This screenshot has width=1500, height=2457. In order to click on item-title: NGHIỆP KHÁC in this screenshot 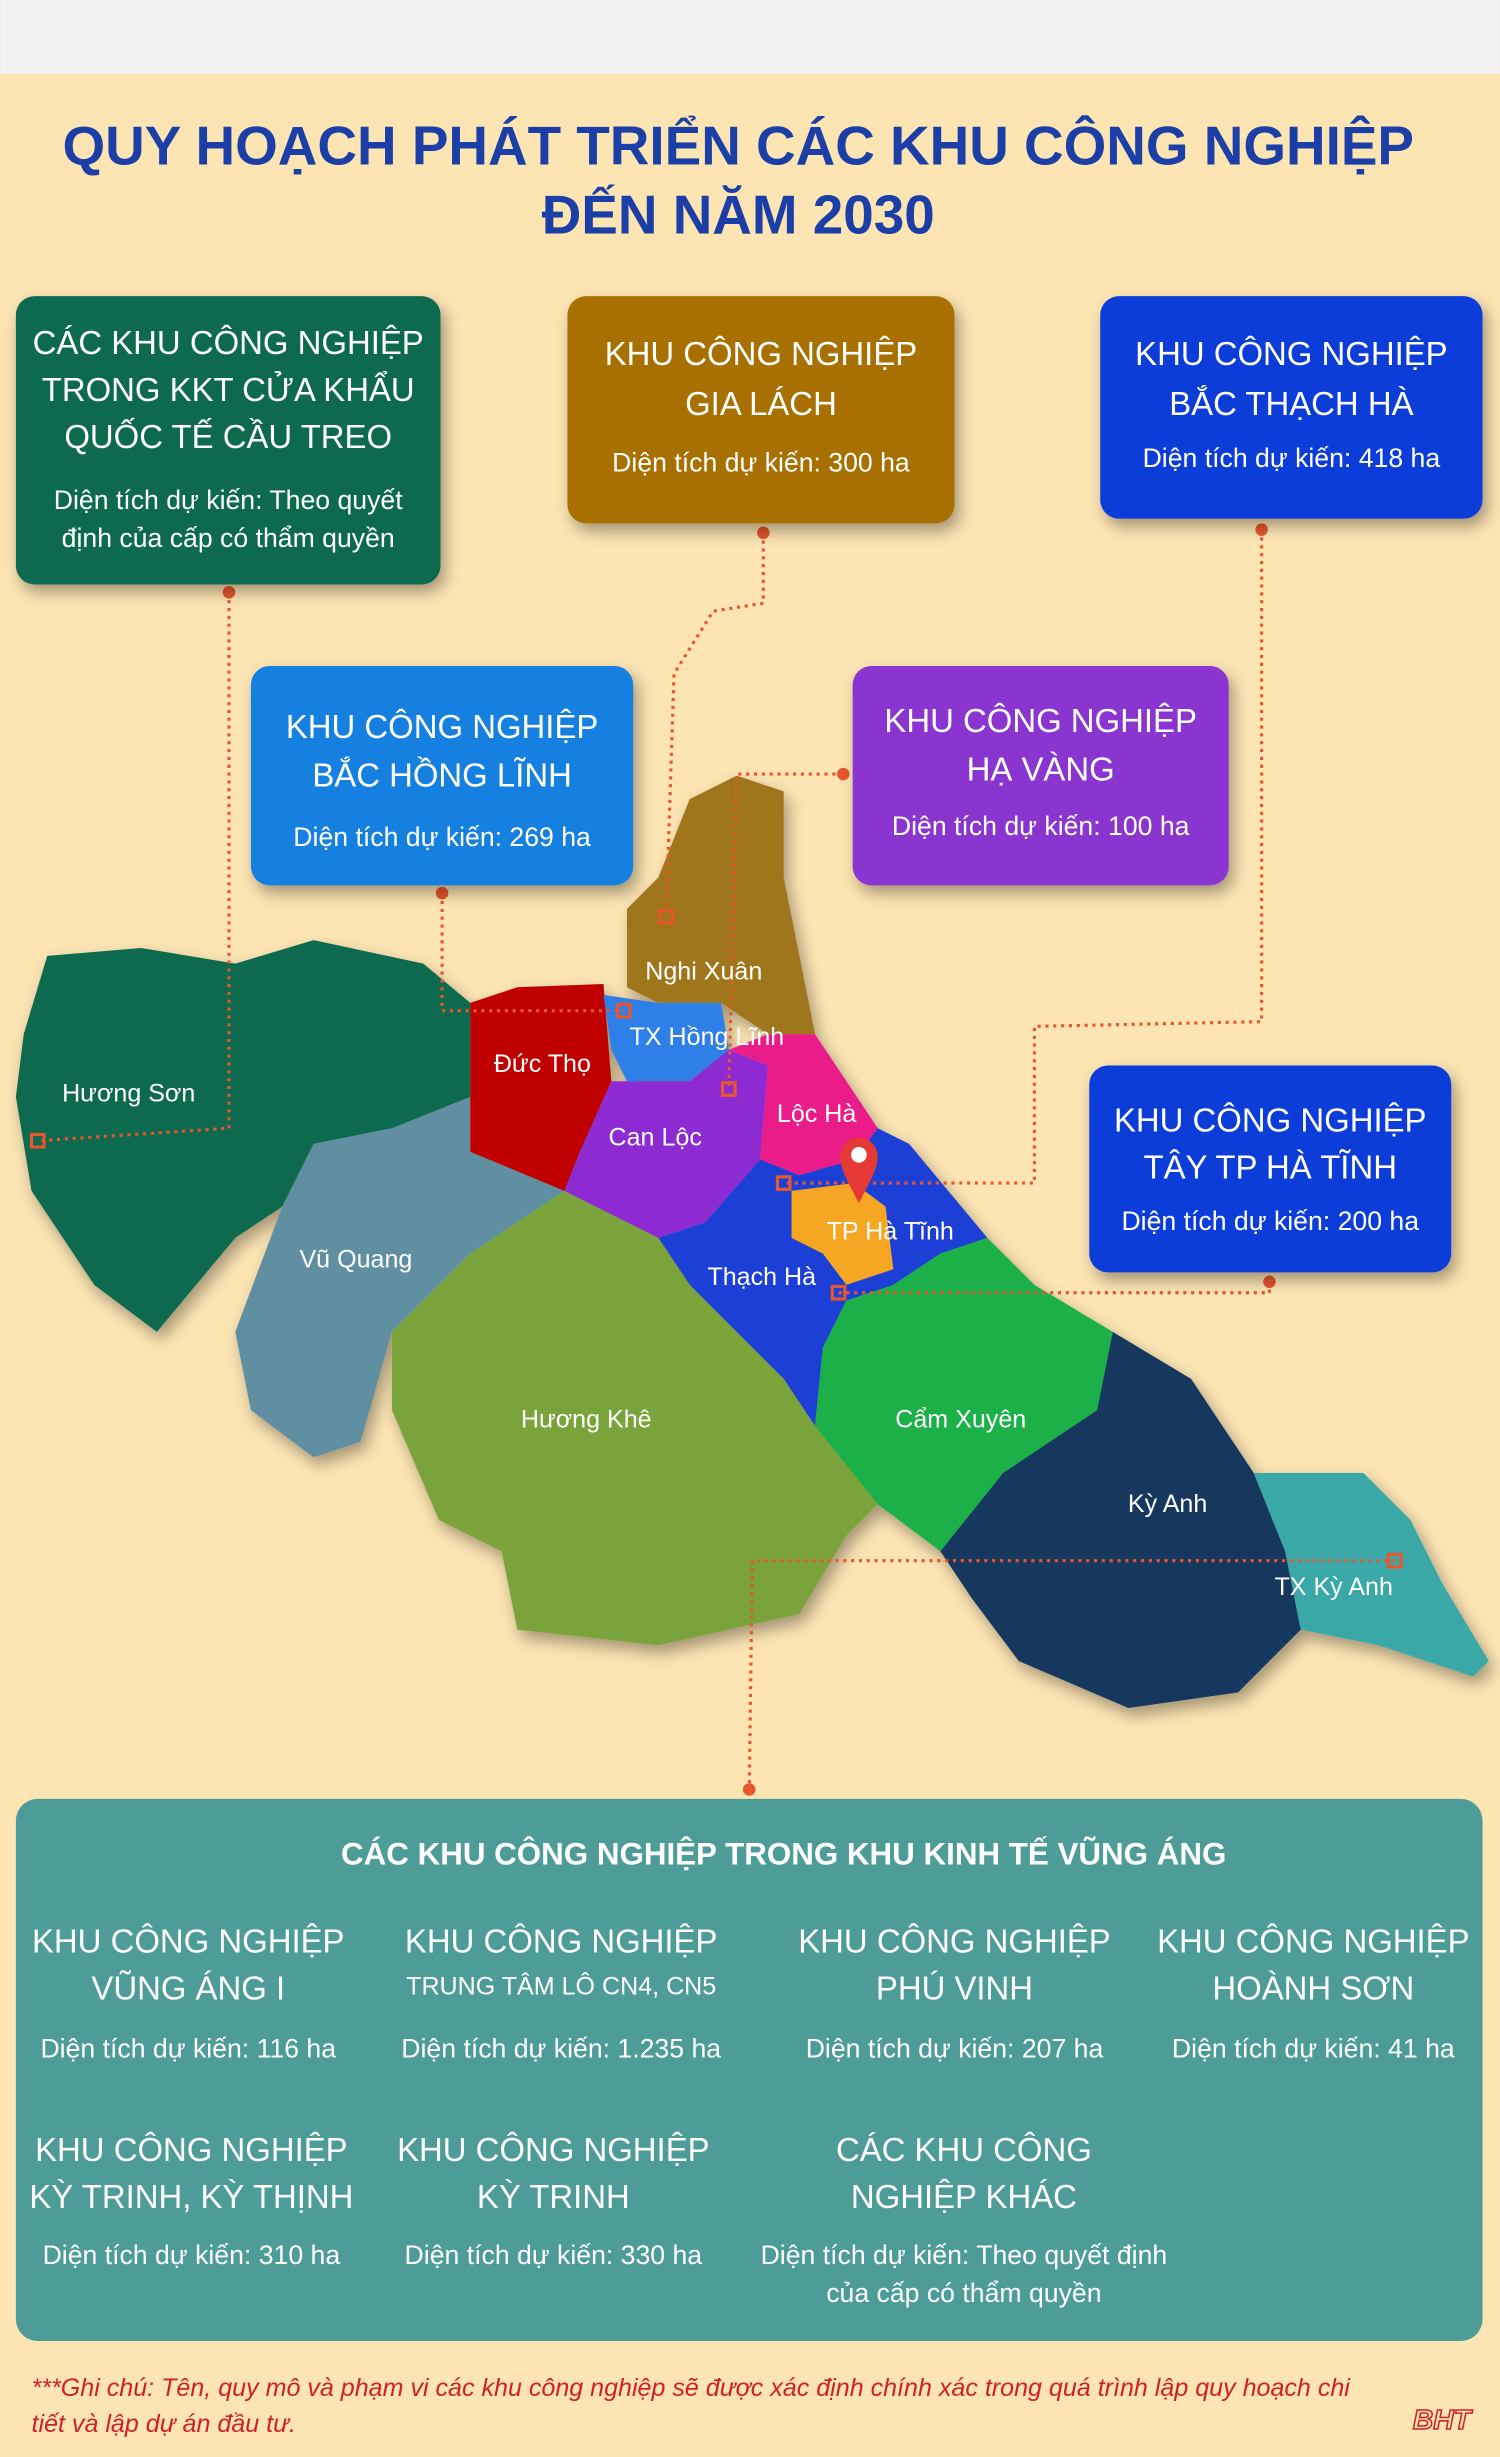, I will do `click(964, 2196)`.